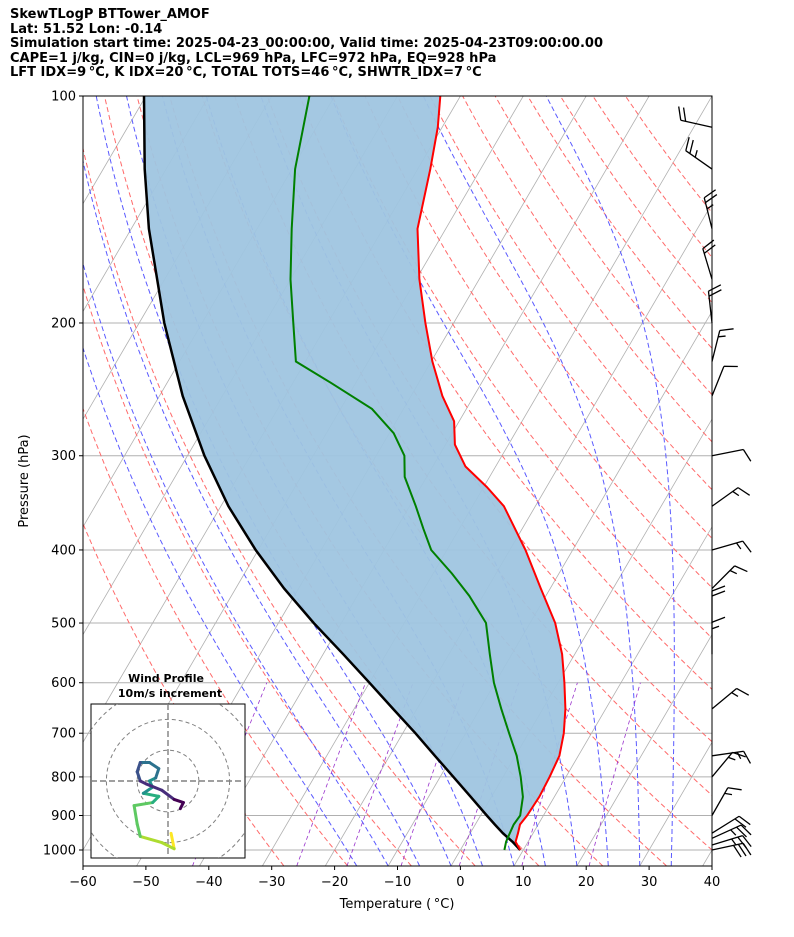 This screenshot has width=794, height=937. I want to click on x-axis-label: Temperature ( °C), so click(397, 904).